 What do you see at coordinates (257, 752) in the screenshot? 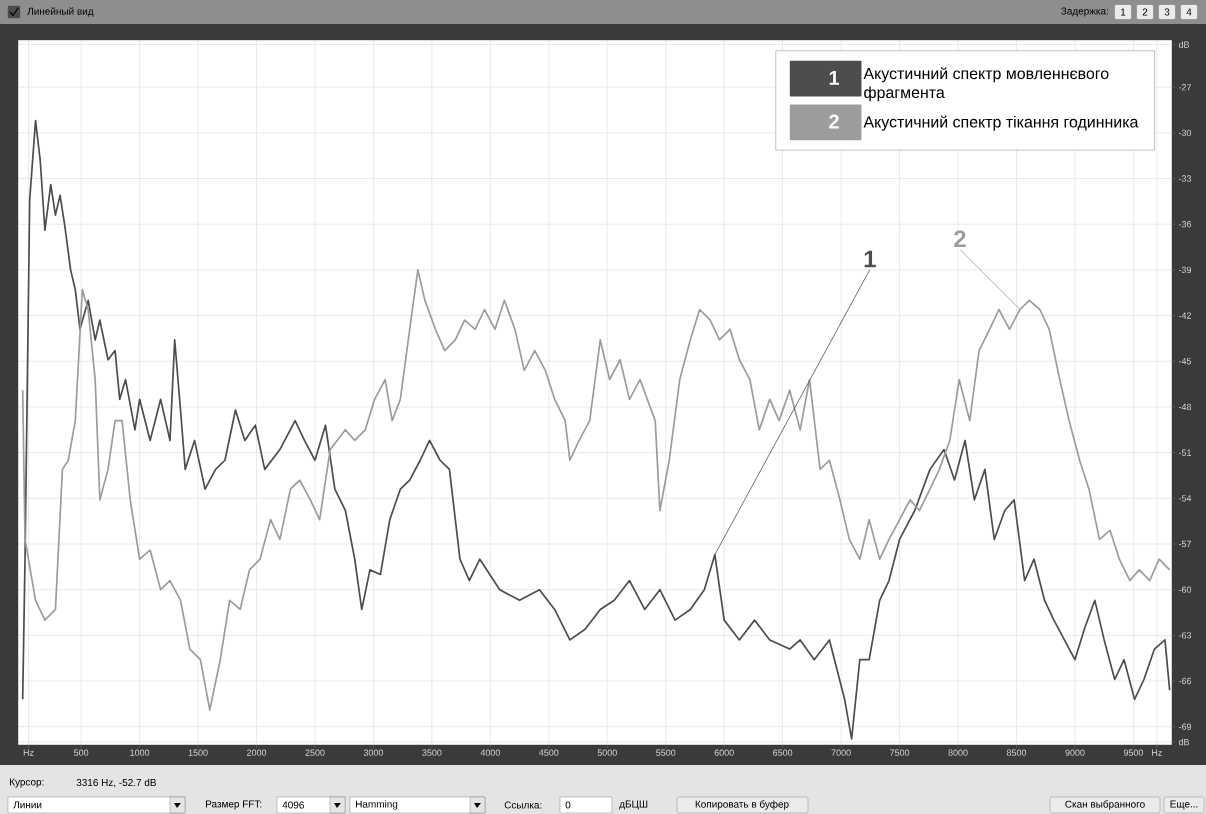
I see `x-tick-label: 2000` at bounding box center [257, 752].